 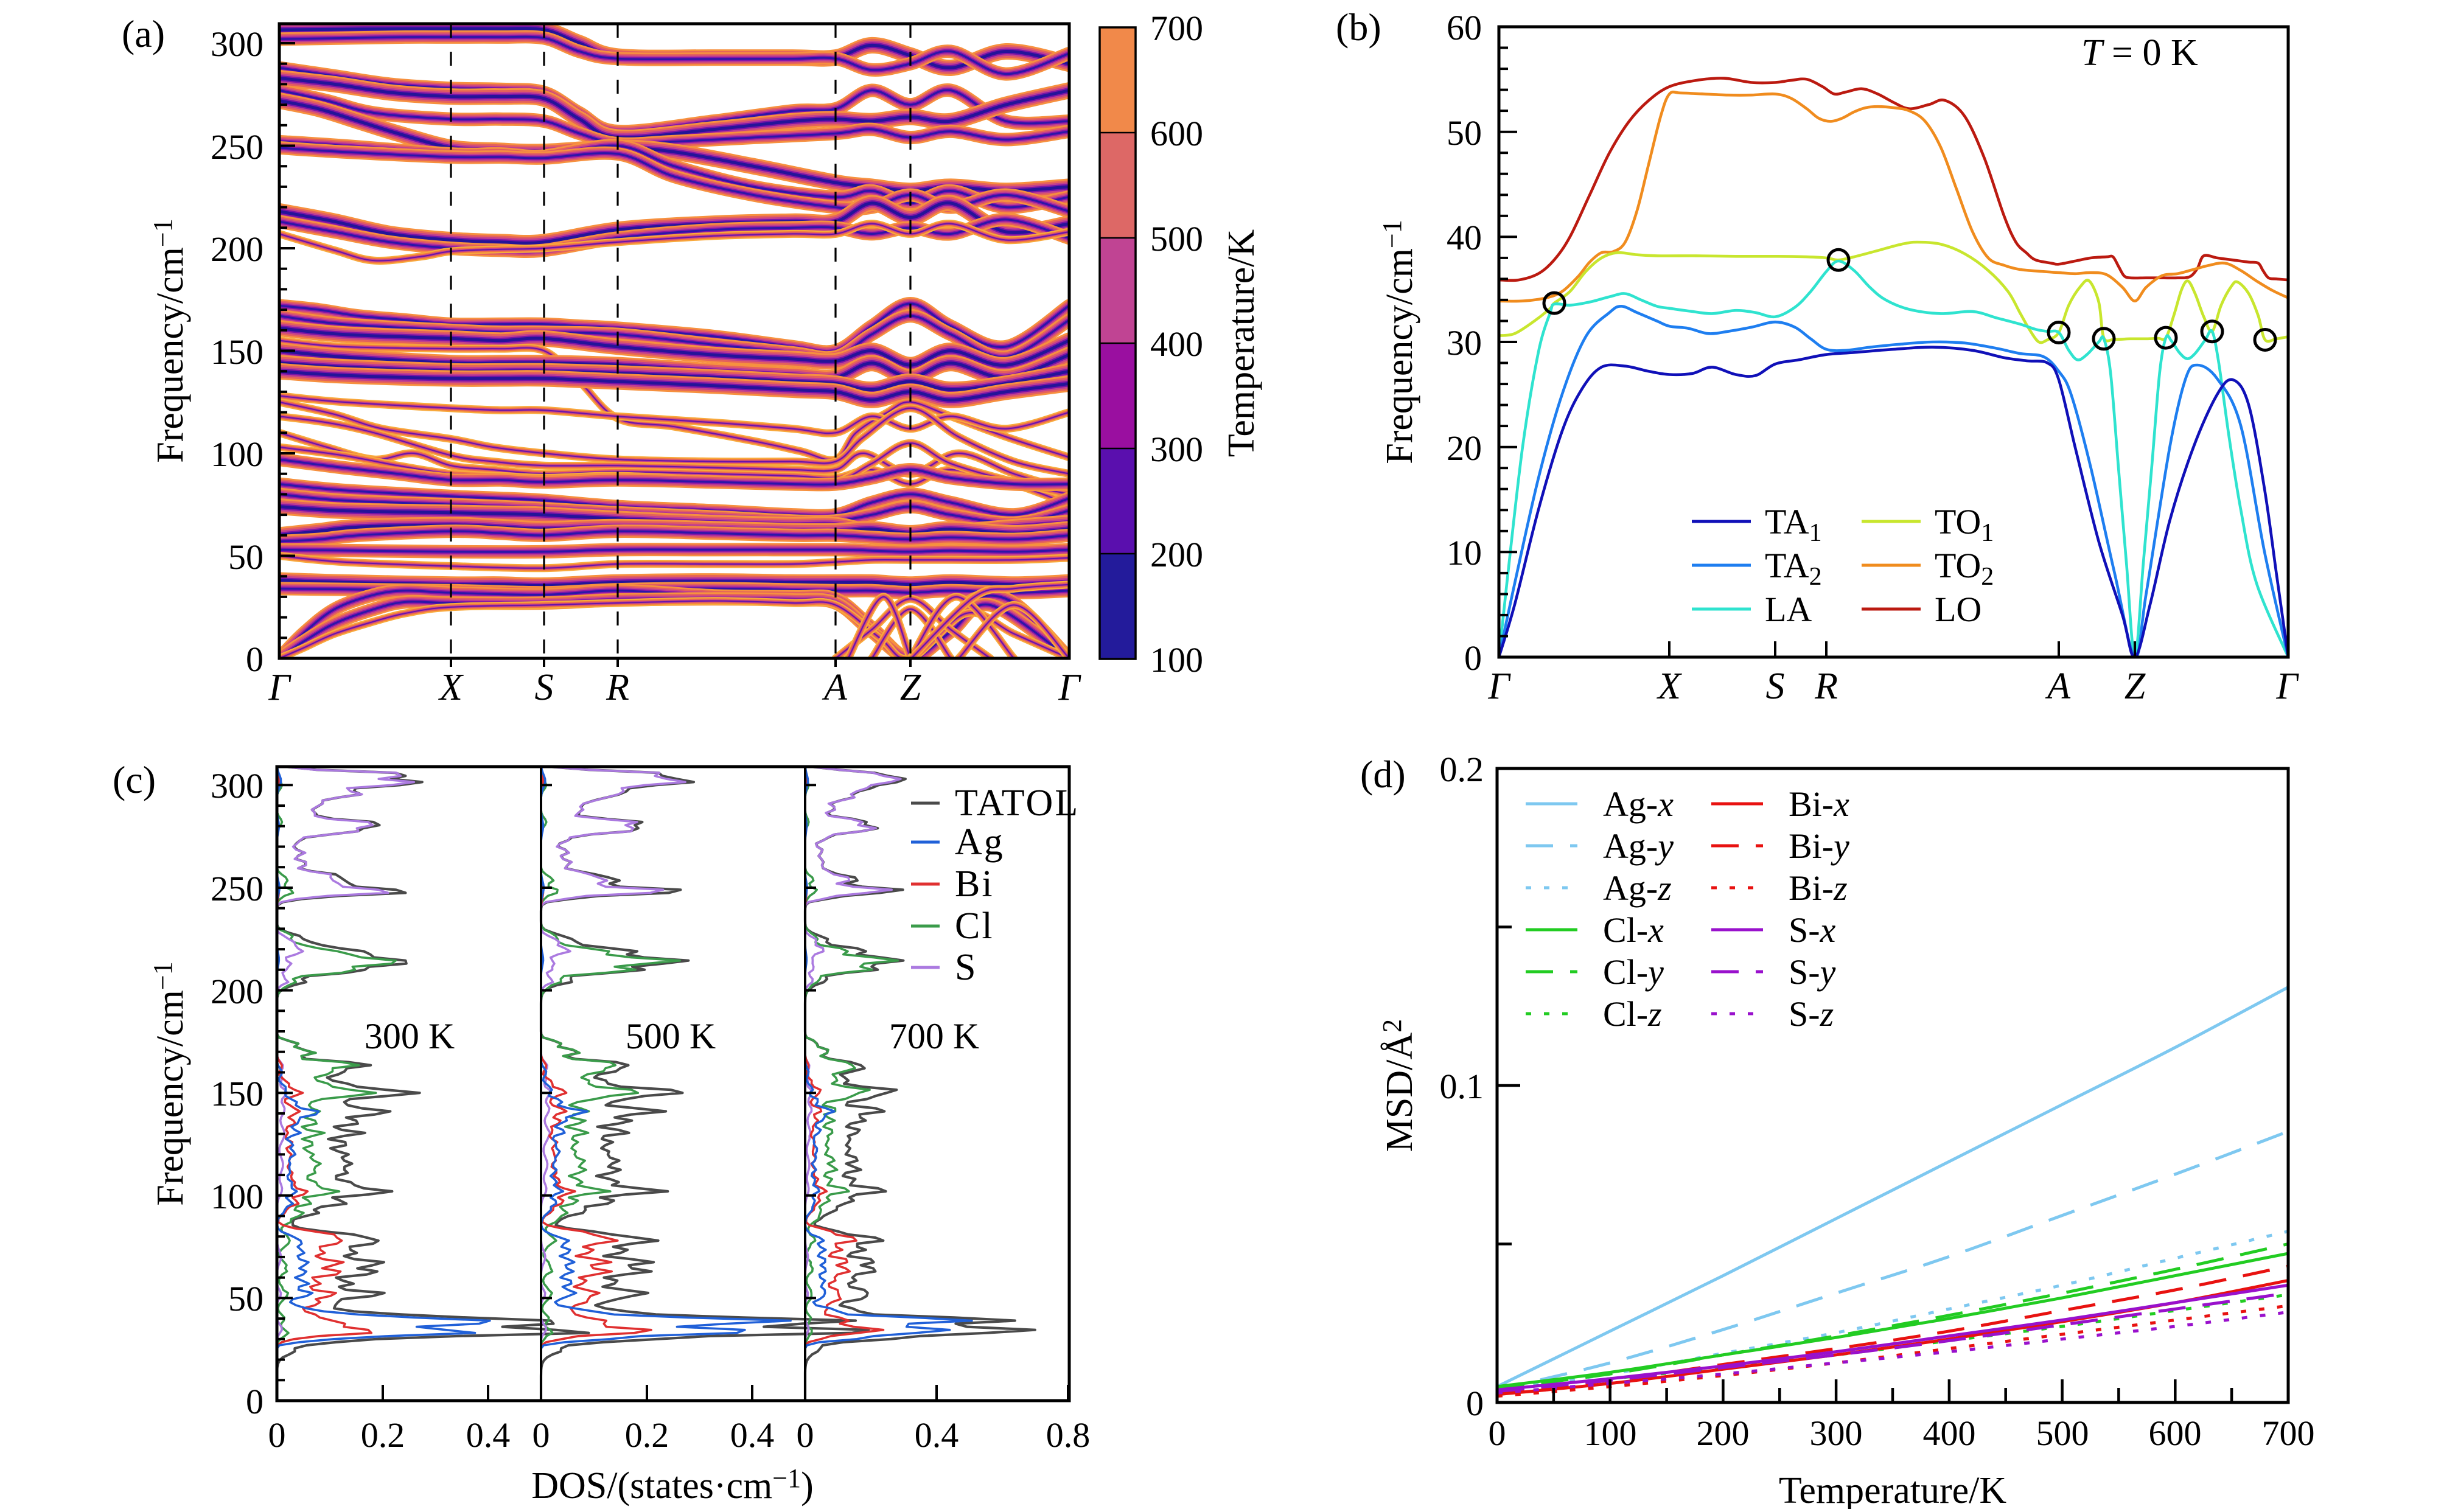 What do you see at coordinates (1068, 1435) in the screenshot?
I see `svg-text: 0.8` at bounding box center [1068, 1435].